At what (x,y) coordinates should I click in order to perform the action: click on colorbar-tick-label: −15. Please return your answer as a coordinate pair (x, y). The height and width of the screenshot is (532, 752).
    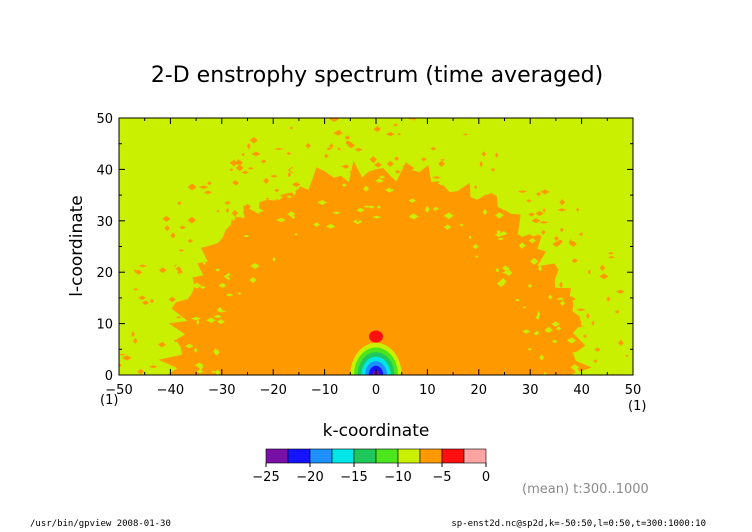
    Looking at the image, I should click on (353, 477).